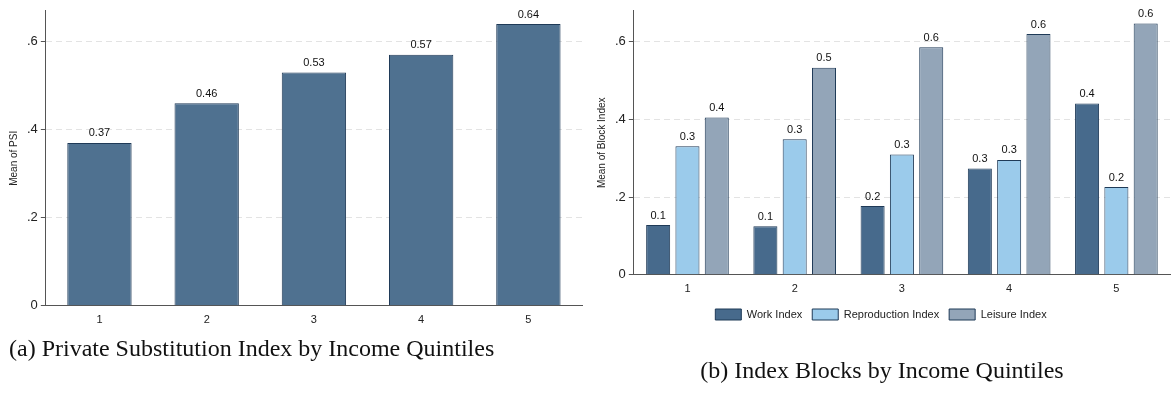  I want to click on data-label: 0.5, so click(824, 57).